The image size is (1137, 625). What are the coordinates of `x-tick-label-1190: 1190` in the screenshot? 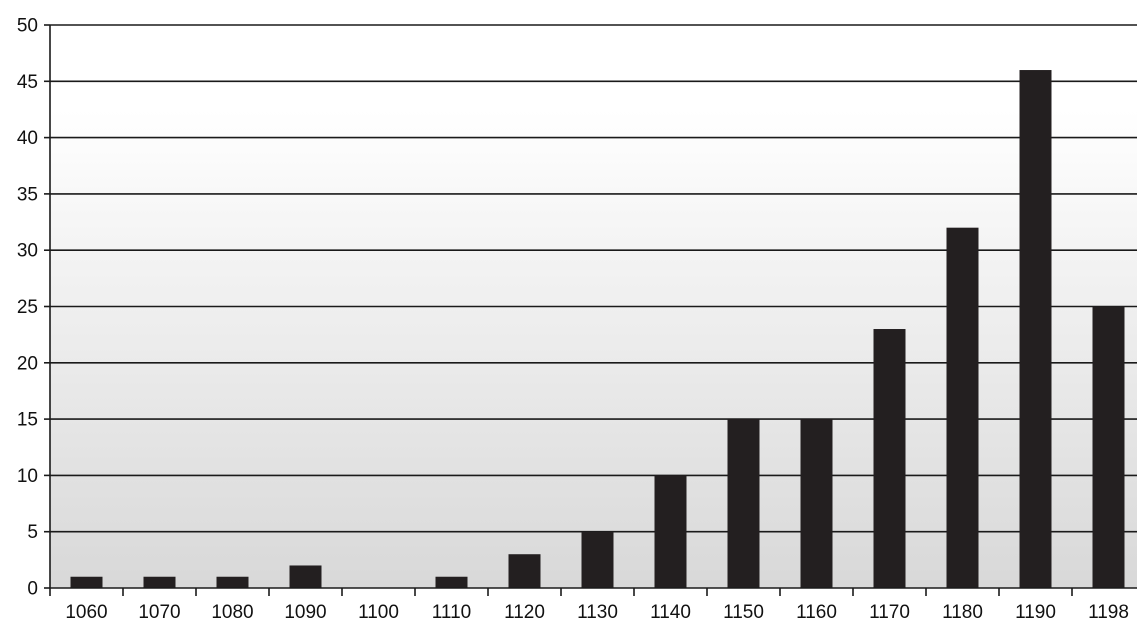 It's located at (1035, 612).